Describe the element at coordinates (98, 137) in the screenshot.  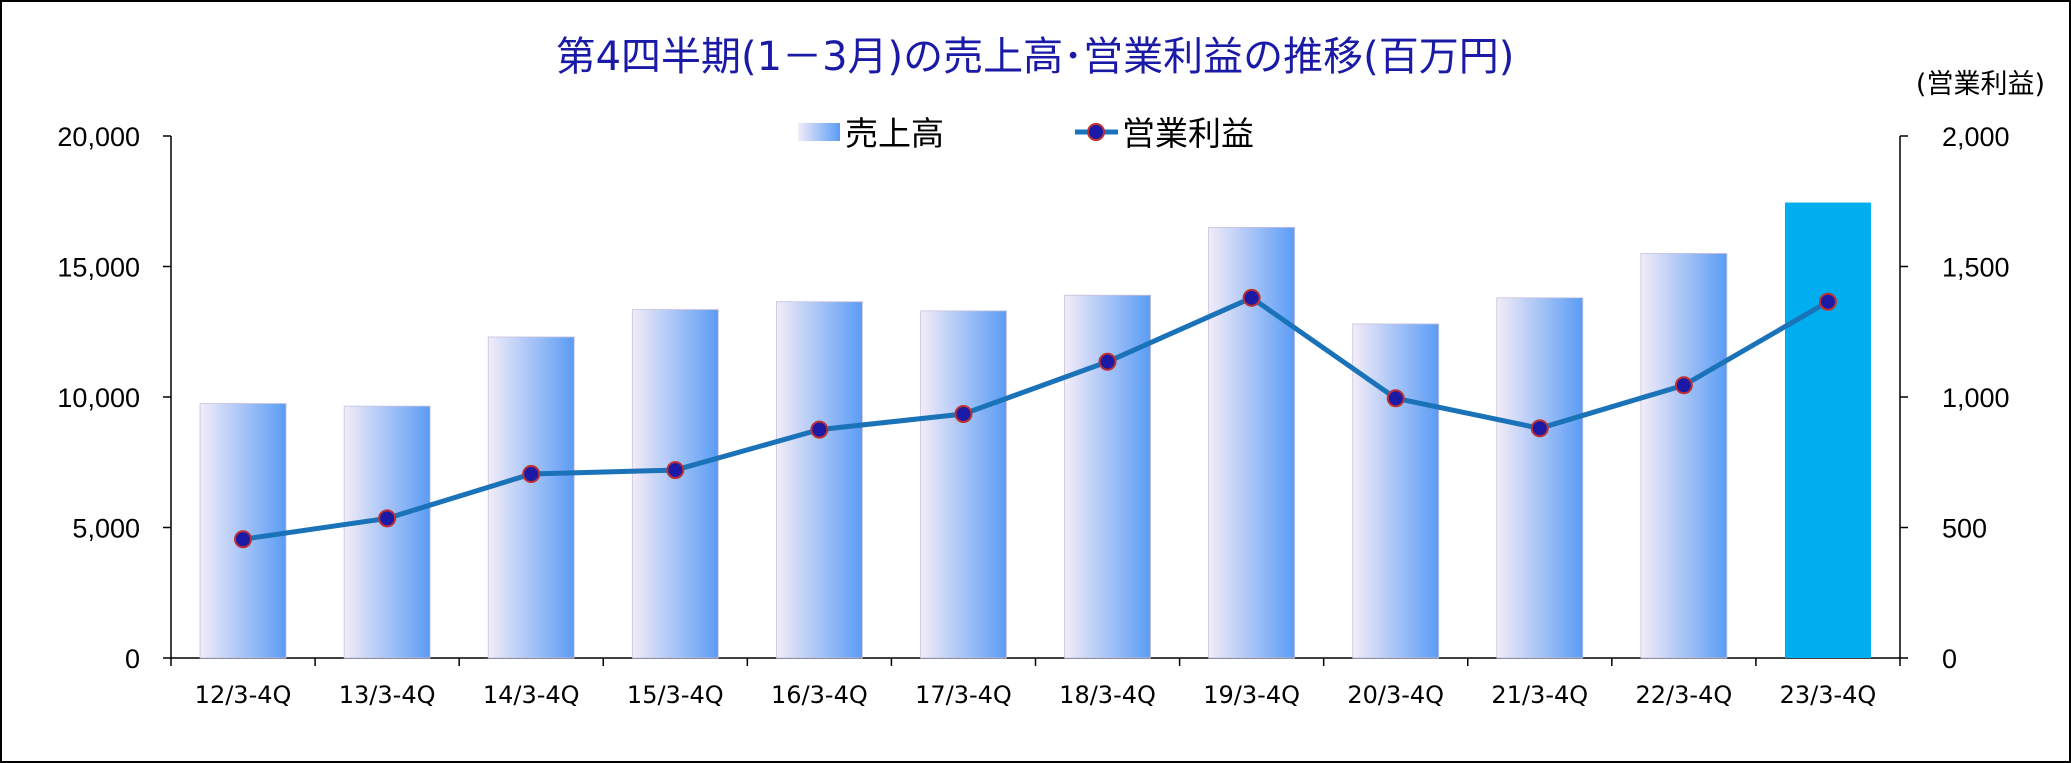
I see `left-y-tick-label: 20,000` at that location.